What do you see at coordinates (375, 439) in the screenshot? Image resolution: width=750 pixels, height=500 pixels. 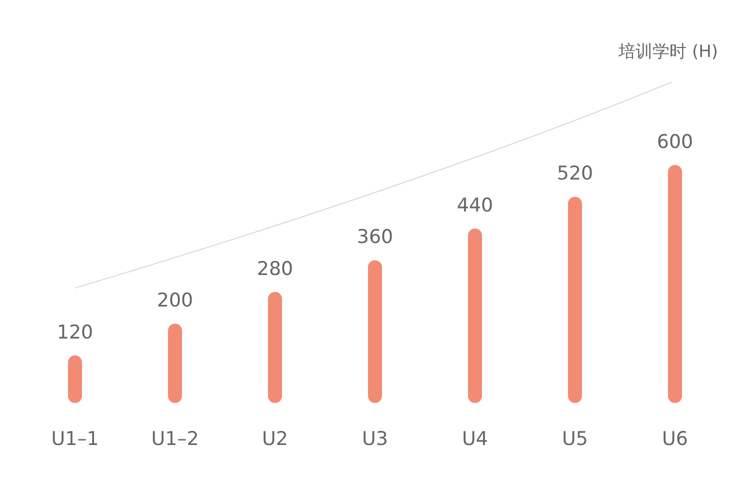 I see `x-tick-label: U3` at bounding box center [375, 439].